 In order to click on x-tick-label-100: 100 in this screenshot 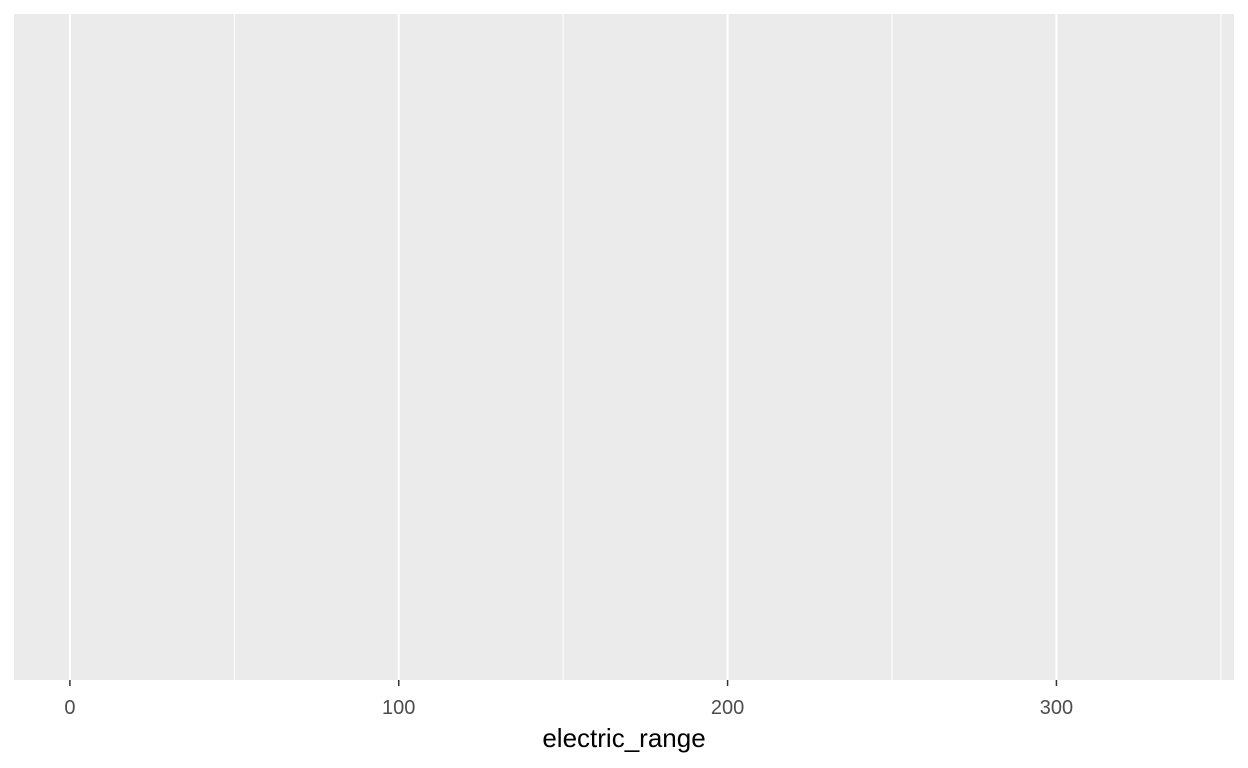, I will do `click(398, 708)`.